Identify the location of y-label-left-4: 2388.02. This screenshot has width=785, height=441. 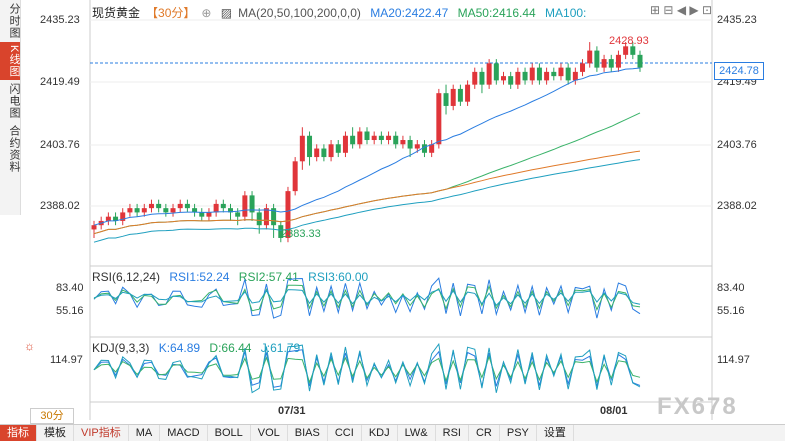
(60, 206).